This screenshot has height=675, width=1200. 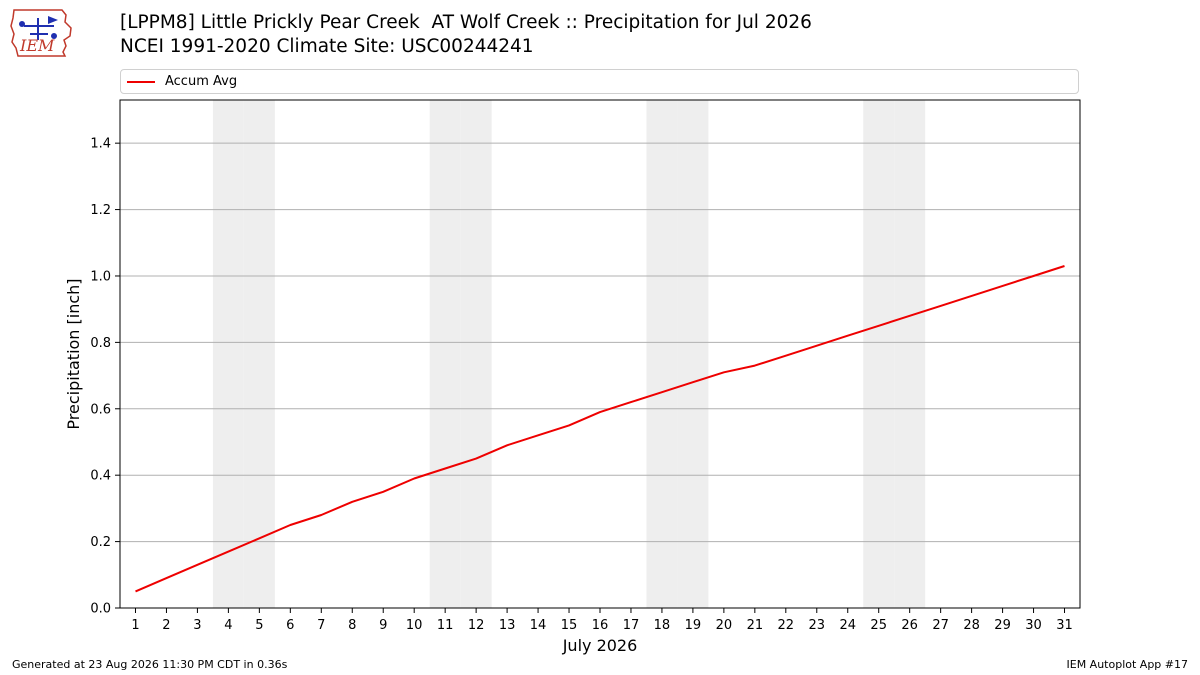 What do you see at coordinates (476, 625) in the screenshot?
I see `x-tick-label: 12` at bounding box center [476, 625].